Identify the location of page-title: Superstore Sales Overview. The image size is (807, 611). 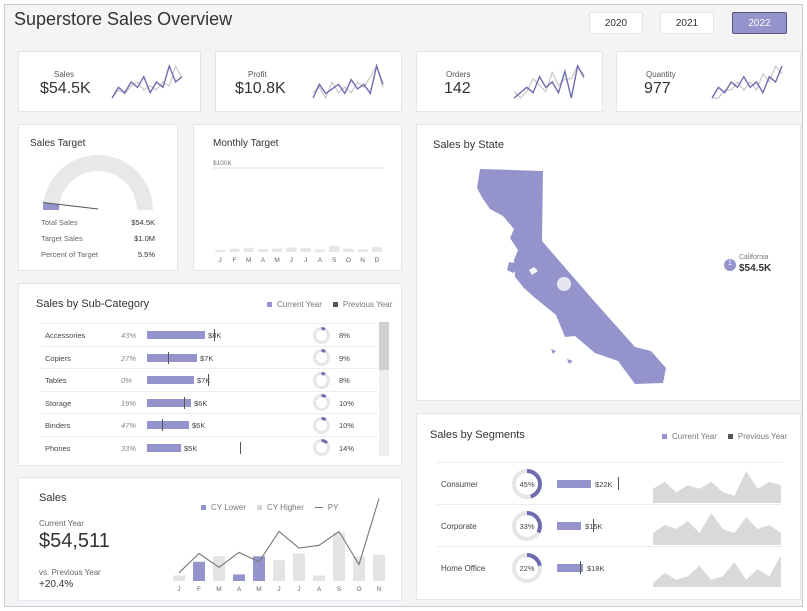
(123, 19).